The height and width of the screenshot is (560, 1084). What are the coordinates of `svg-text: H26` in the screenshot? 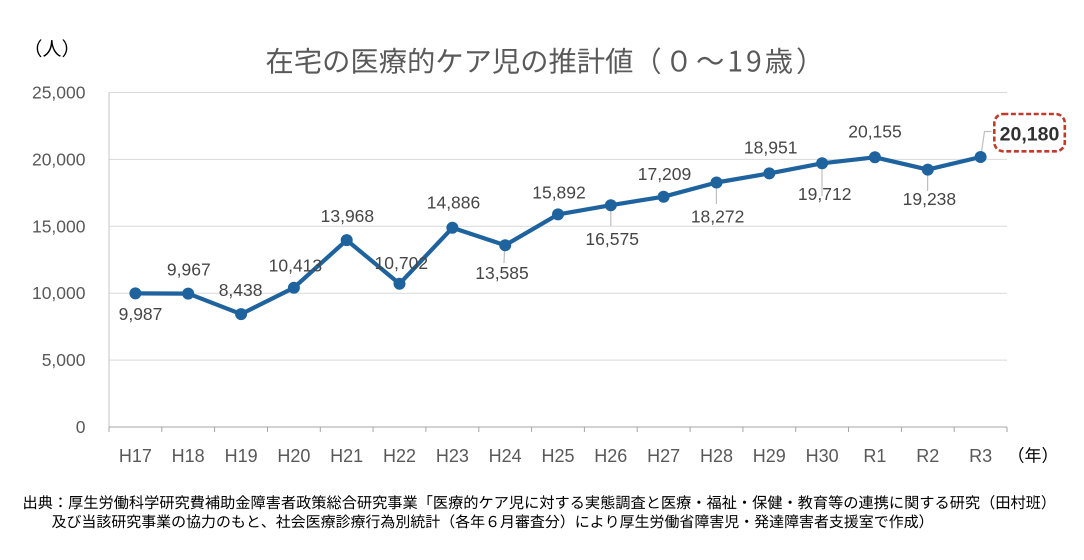 It's located at (610, 456).